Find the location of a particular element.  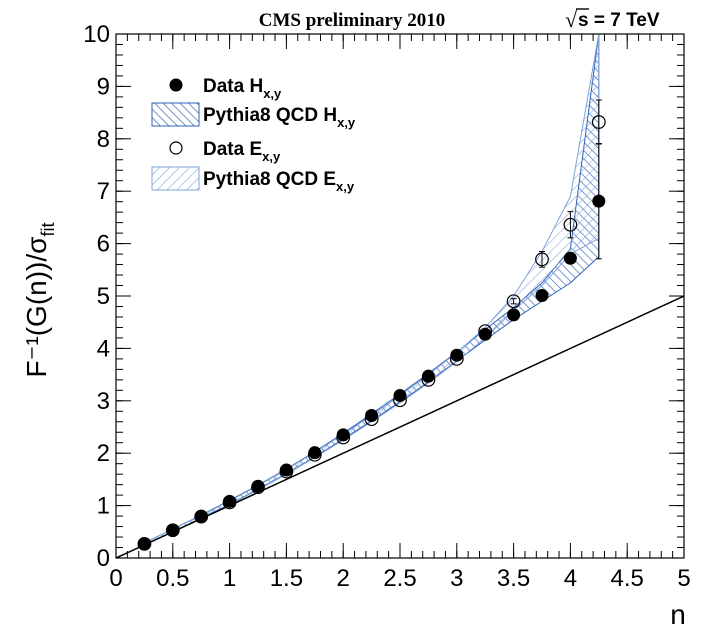

svg-text: Data Ex,y is located at coordinates (242, 151).